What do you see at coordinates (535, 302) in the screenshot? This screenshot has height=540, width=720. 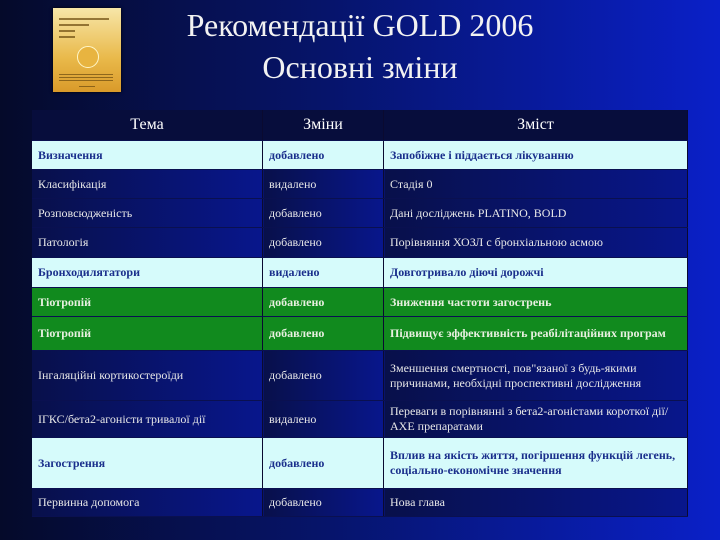 I see `content-cell: Зниження частоти загострень` at bounding box center [535, 302].